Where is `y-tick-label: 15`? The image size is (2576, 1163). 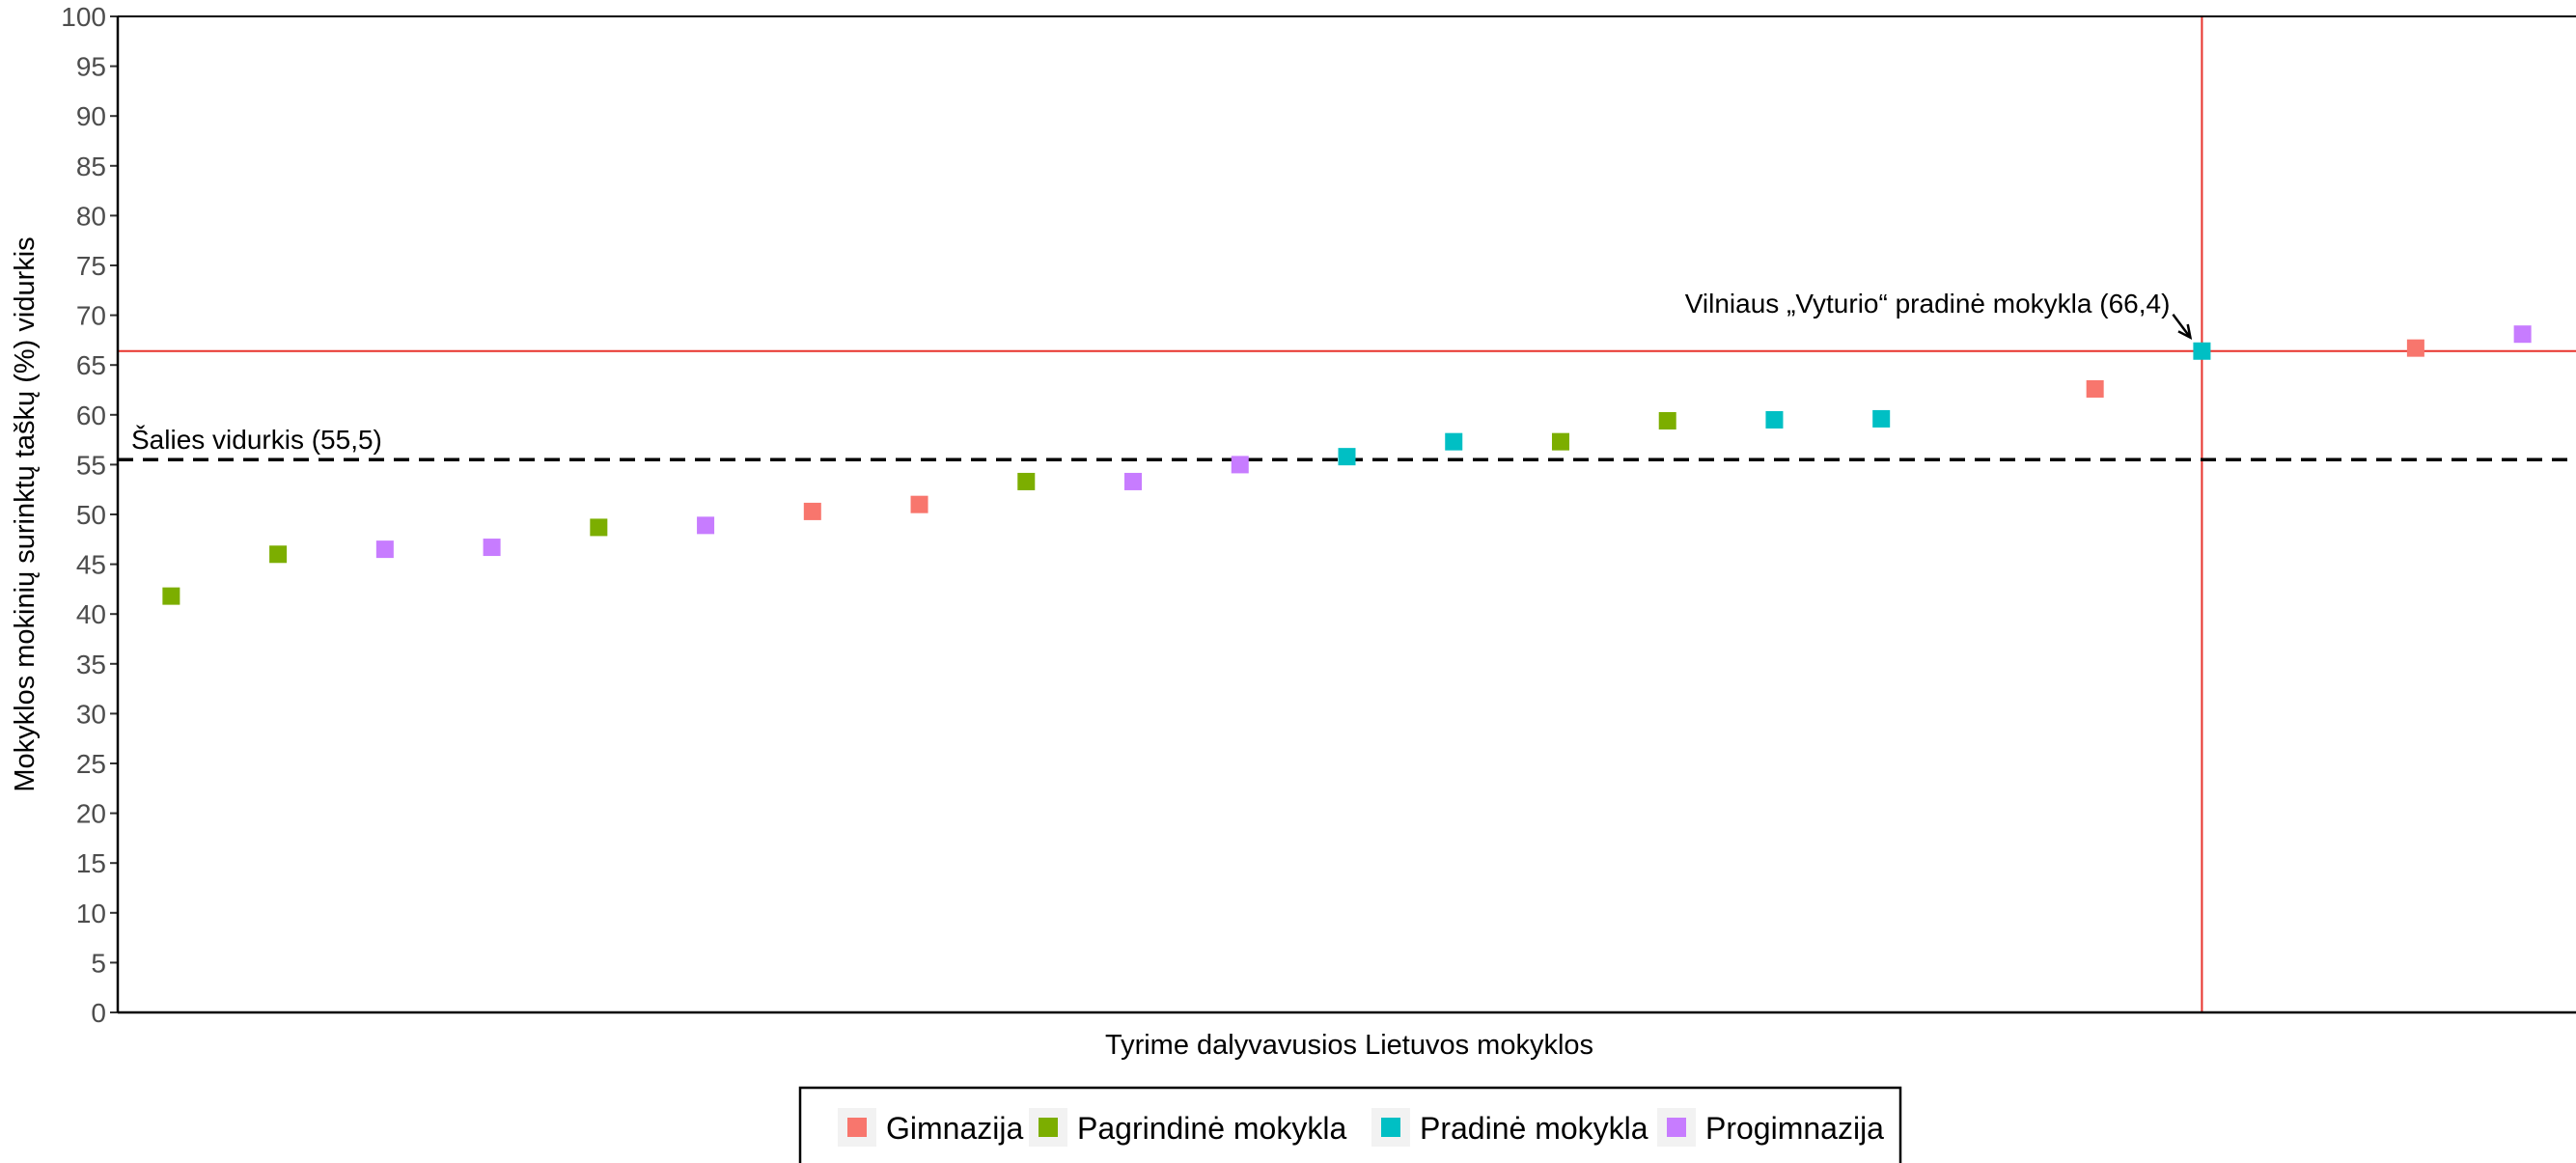 y-tick-label: 15 is located at coordinates (91, 863).